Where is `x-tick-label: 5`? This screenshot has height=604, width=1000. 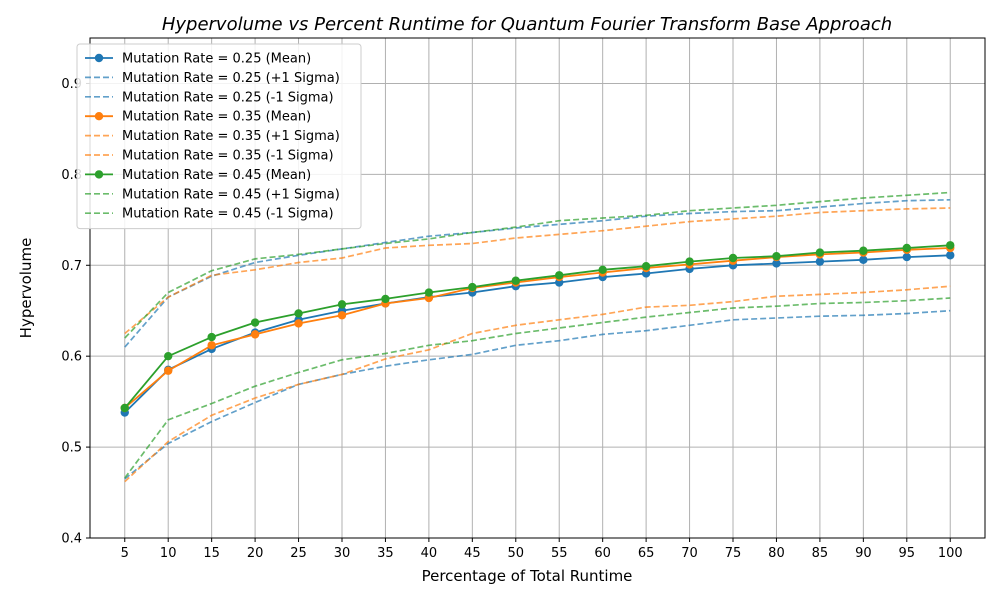 x-tick-label: 5 is located at coordinates (125, 553).